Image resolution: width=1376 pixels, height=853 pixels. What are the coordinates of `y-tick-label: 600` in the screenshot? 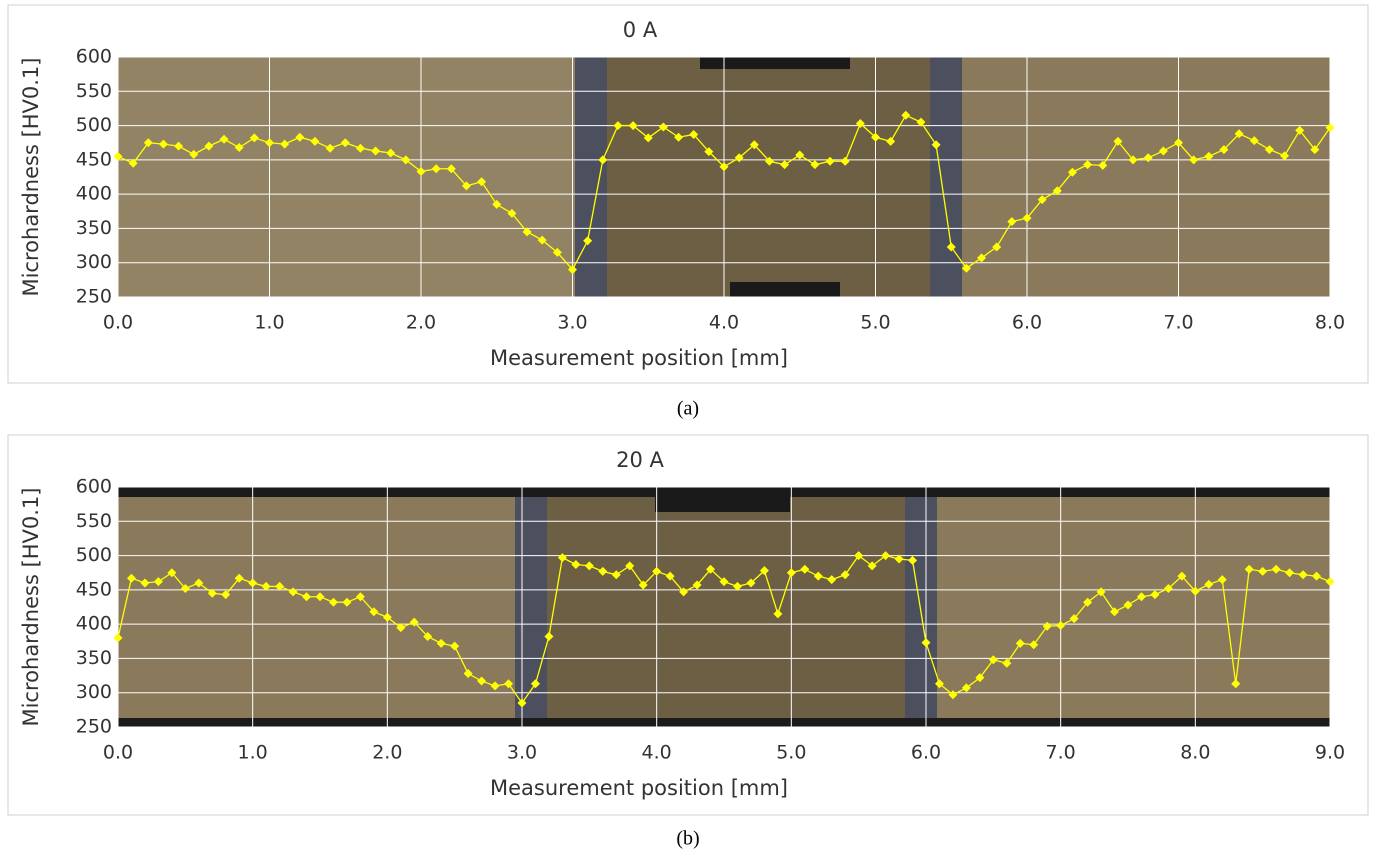 It's located at (94, 487).